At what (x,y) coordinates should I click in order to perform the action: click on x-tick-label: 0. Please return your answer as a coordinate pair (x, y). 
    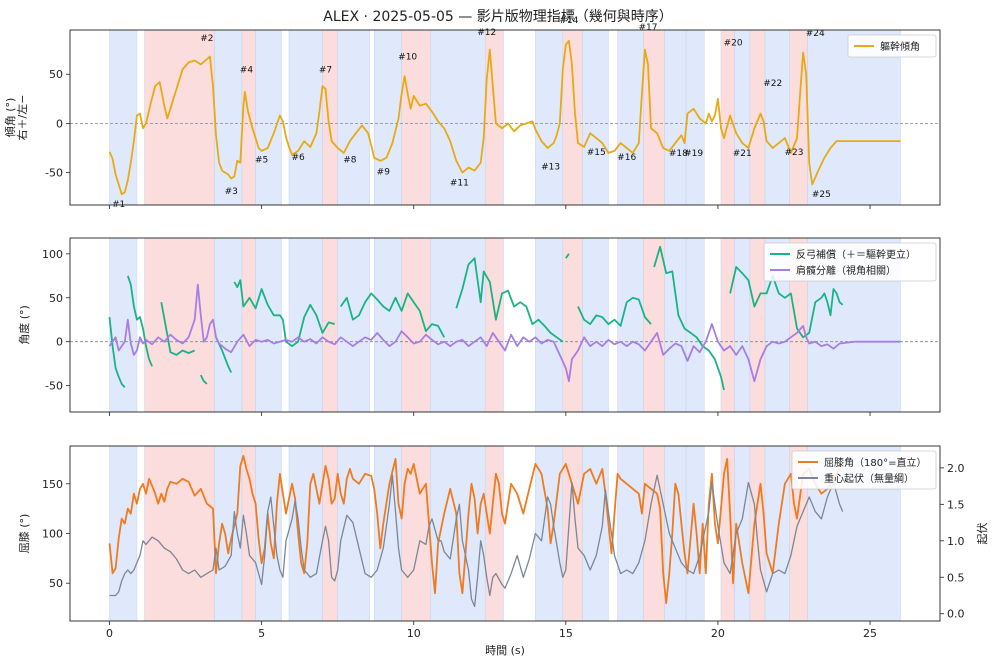
    Looking at the image, I should click on (109, 633).